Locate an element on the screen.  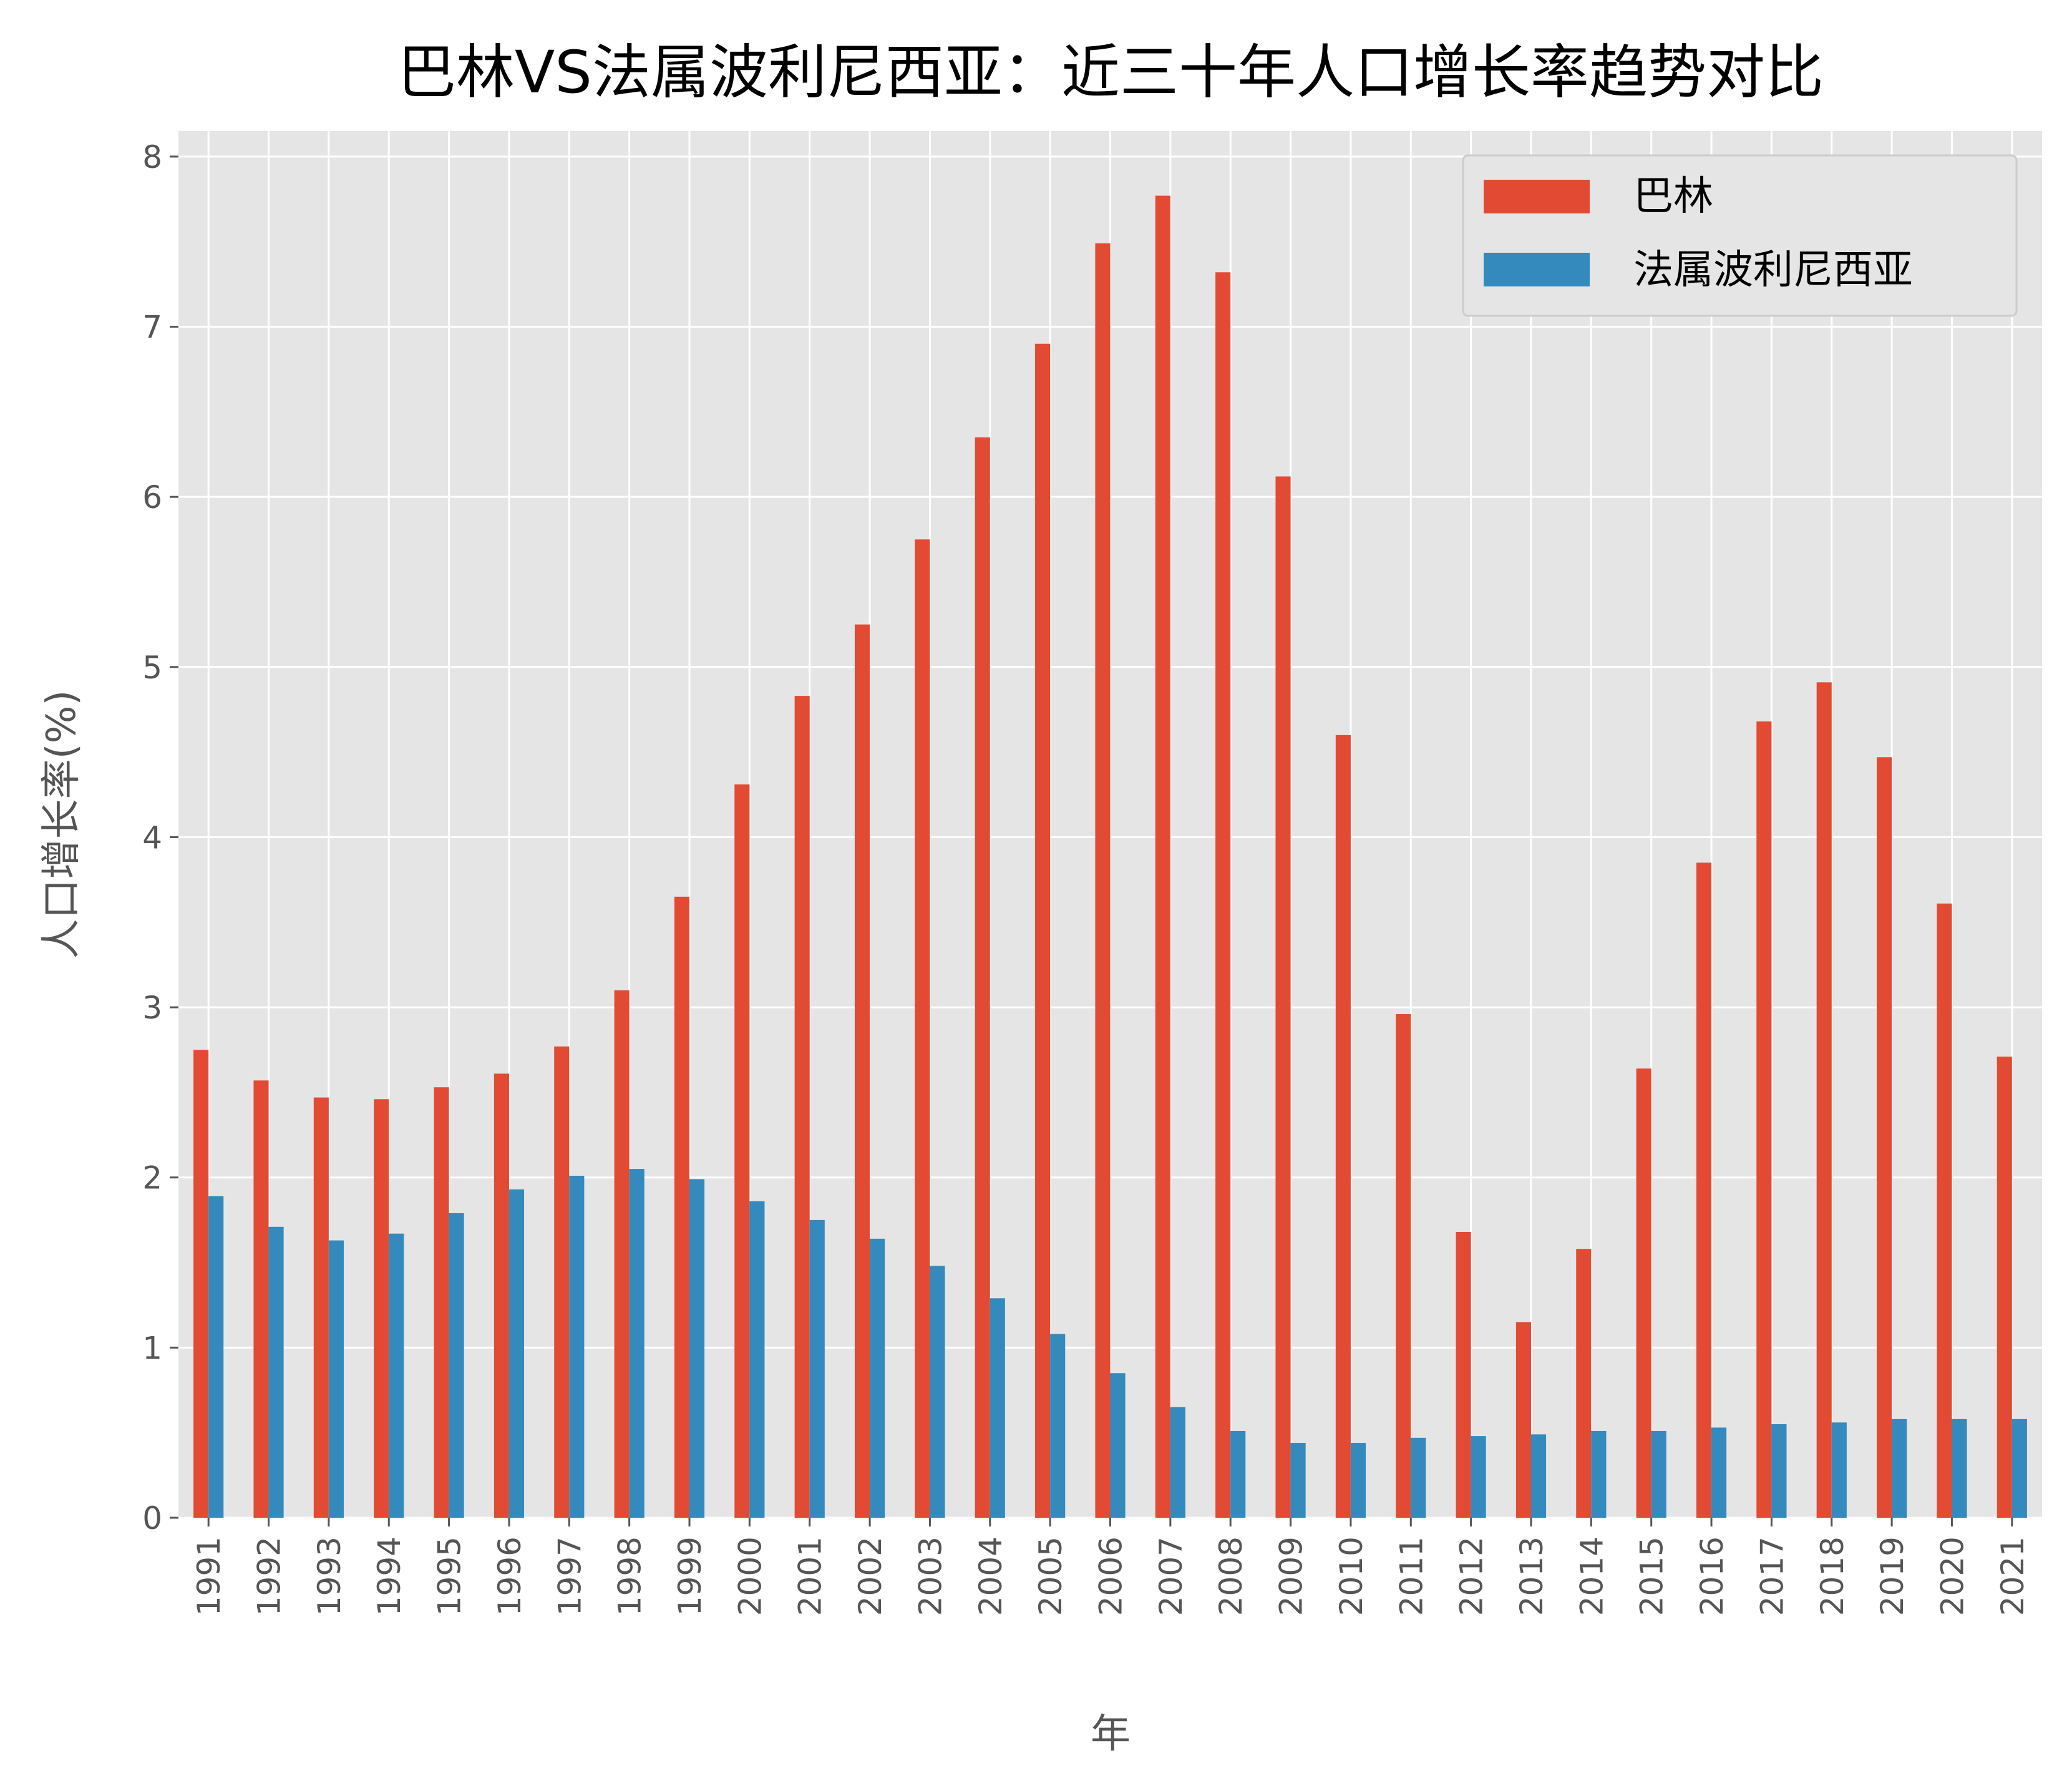
x-tick-label: 1999 is located at coordinates (690, 1576).